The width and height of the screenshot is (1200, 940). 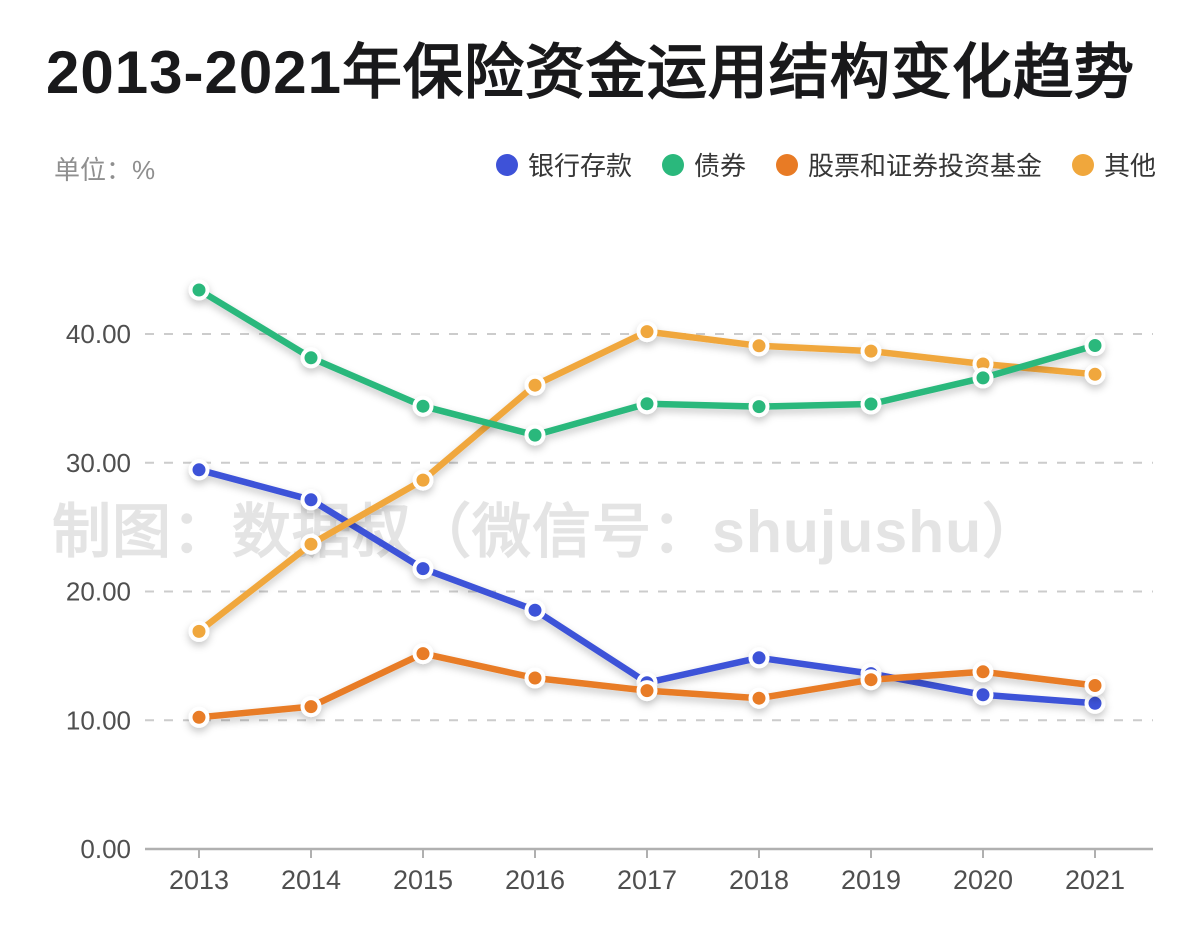 What do you see at coordinates (535, 880) in the screenshot?
I see `x-tick-label: 2016` at bounding box center [535, 880].